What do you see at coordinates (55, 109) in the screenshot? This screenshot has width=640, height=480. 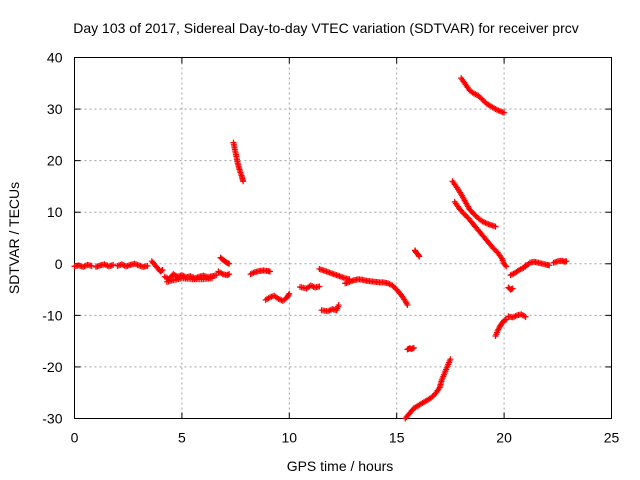 I see `y-tick-label: 30` at bounding box center [55, 109].